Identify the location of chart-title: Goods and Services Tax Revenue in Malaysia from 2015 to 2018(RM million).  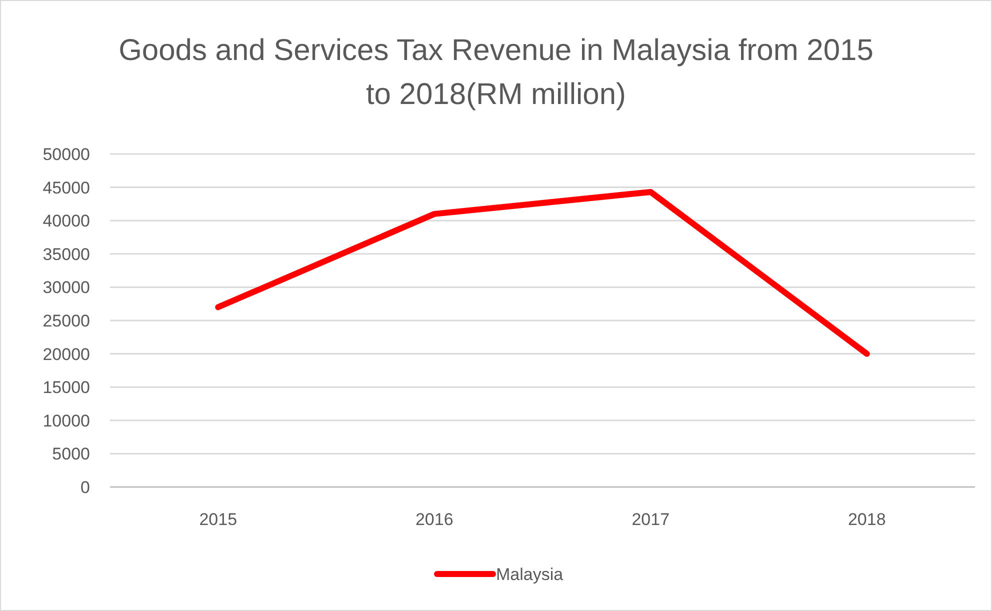
(496, 72).